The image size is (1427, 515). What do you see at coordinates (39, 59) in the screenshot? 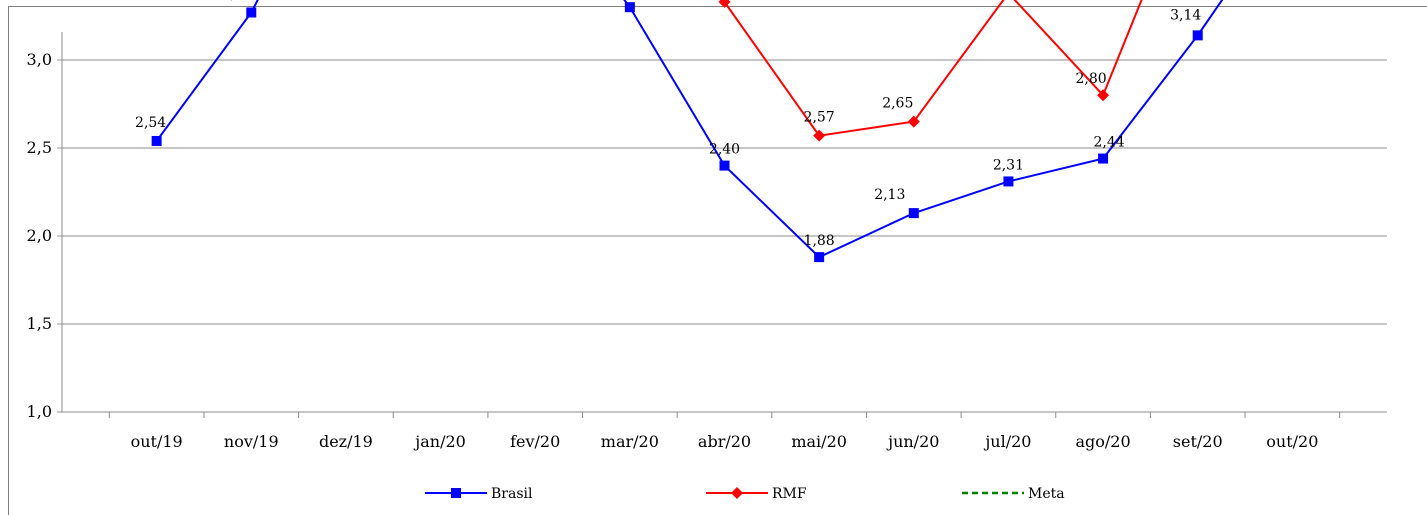
I see `y-tick-label: 3,0` at bounding box center [39, 59].